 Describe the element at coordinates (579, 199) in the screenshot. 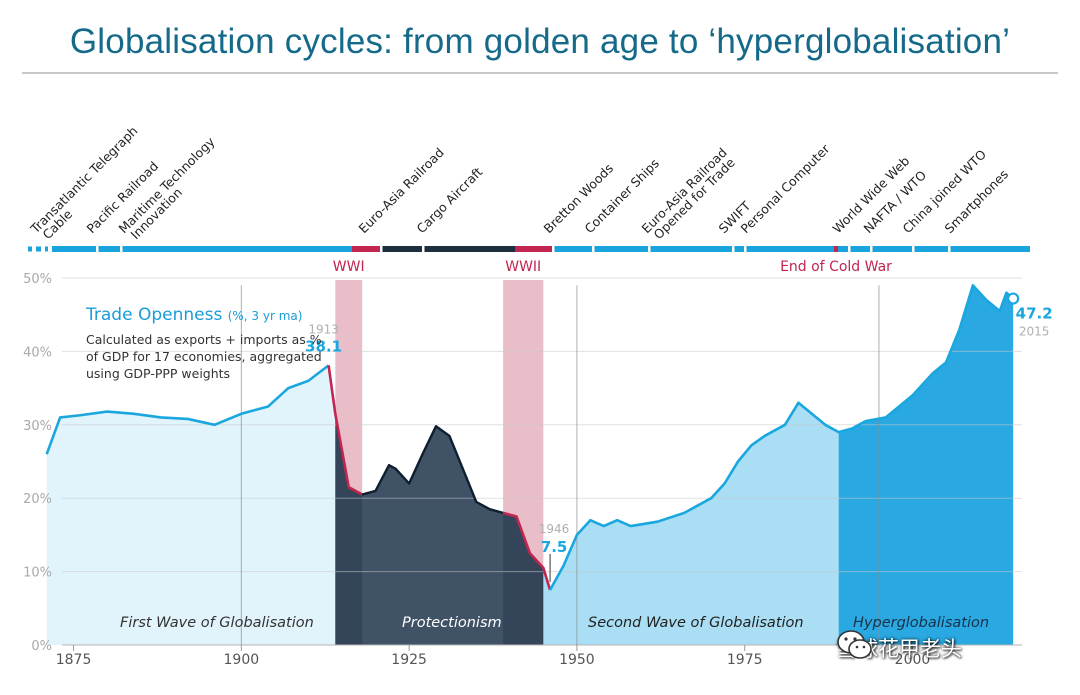

I see `event-label: Bretton Woods` at that location.